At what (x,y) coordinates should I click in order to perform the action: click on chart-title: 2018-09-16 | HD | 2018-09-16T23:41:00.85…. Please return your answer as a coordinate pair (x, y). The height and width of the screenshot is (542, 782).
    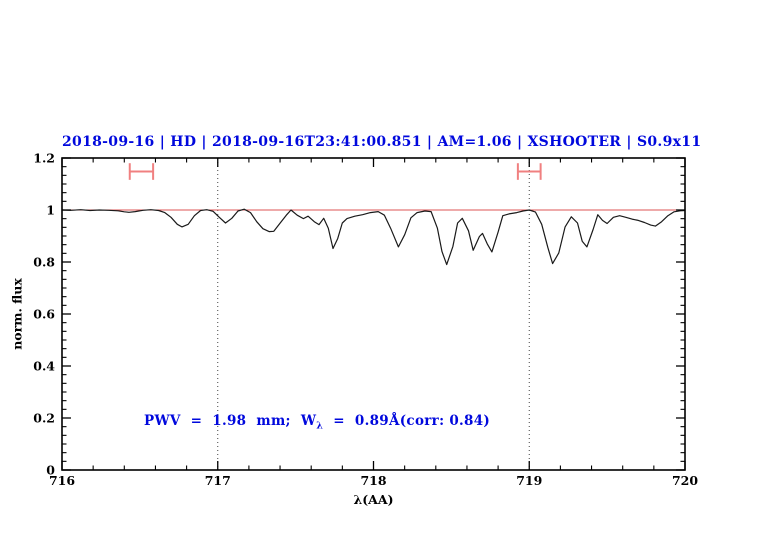
    Looking at the image, I should click on (382, 142).